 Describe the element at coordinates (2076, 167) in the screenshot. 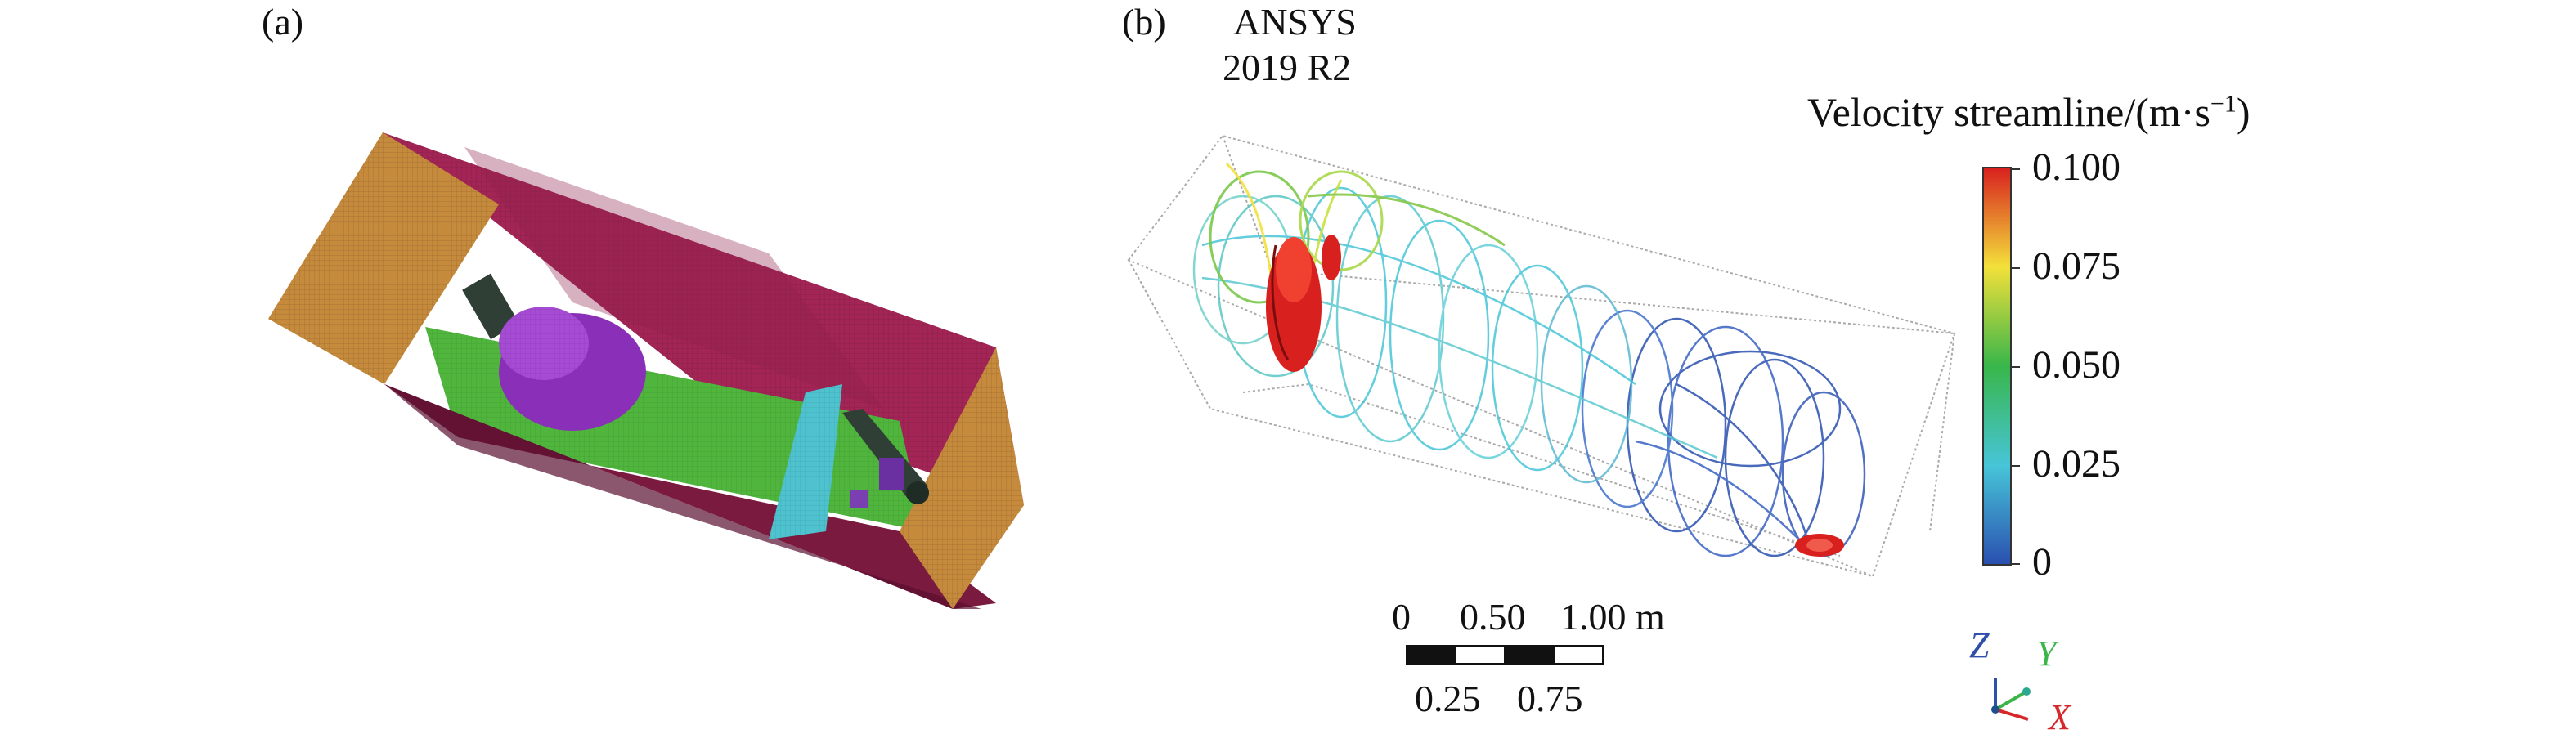

I see `colorbar-tick-label: 0.100` at that location.